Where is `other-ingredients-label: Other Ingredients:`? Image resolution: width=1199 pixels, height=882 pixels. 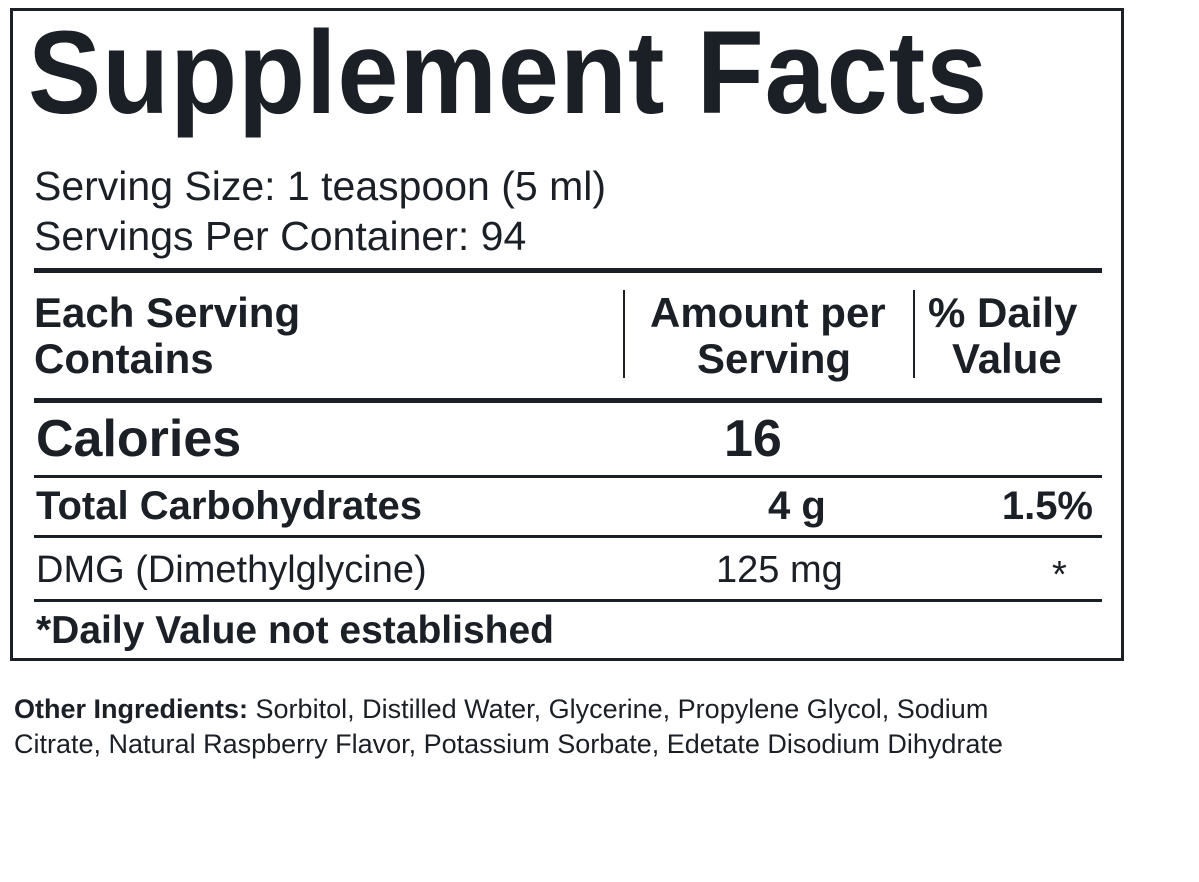 other-ingredients-label: Other Ingredients: is located at coordinates (131, 709).